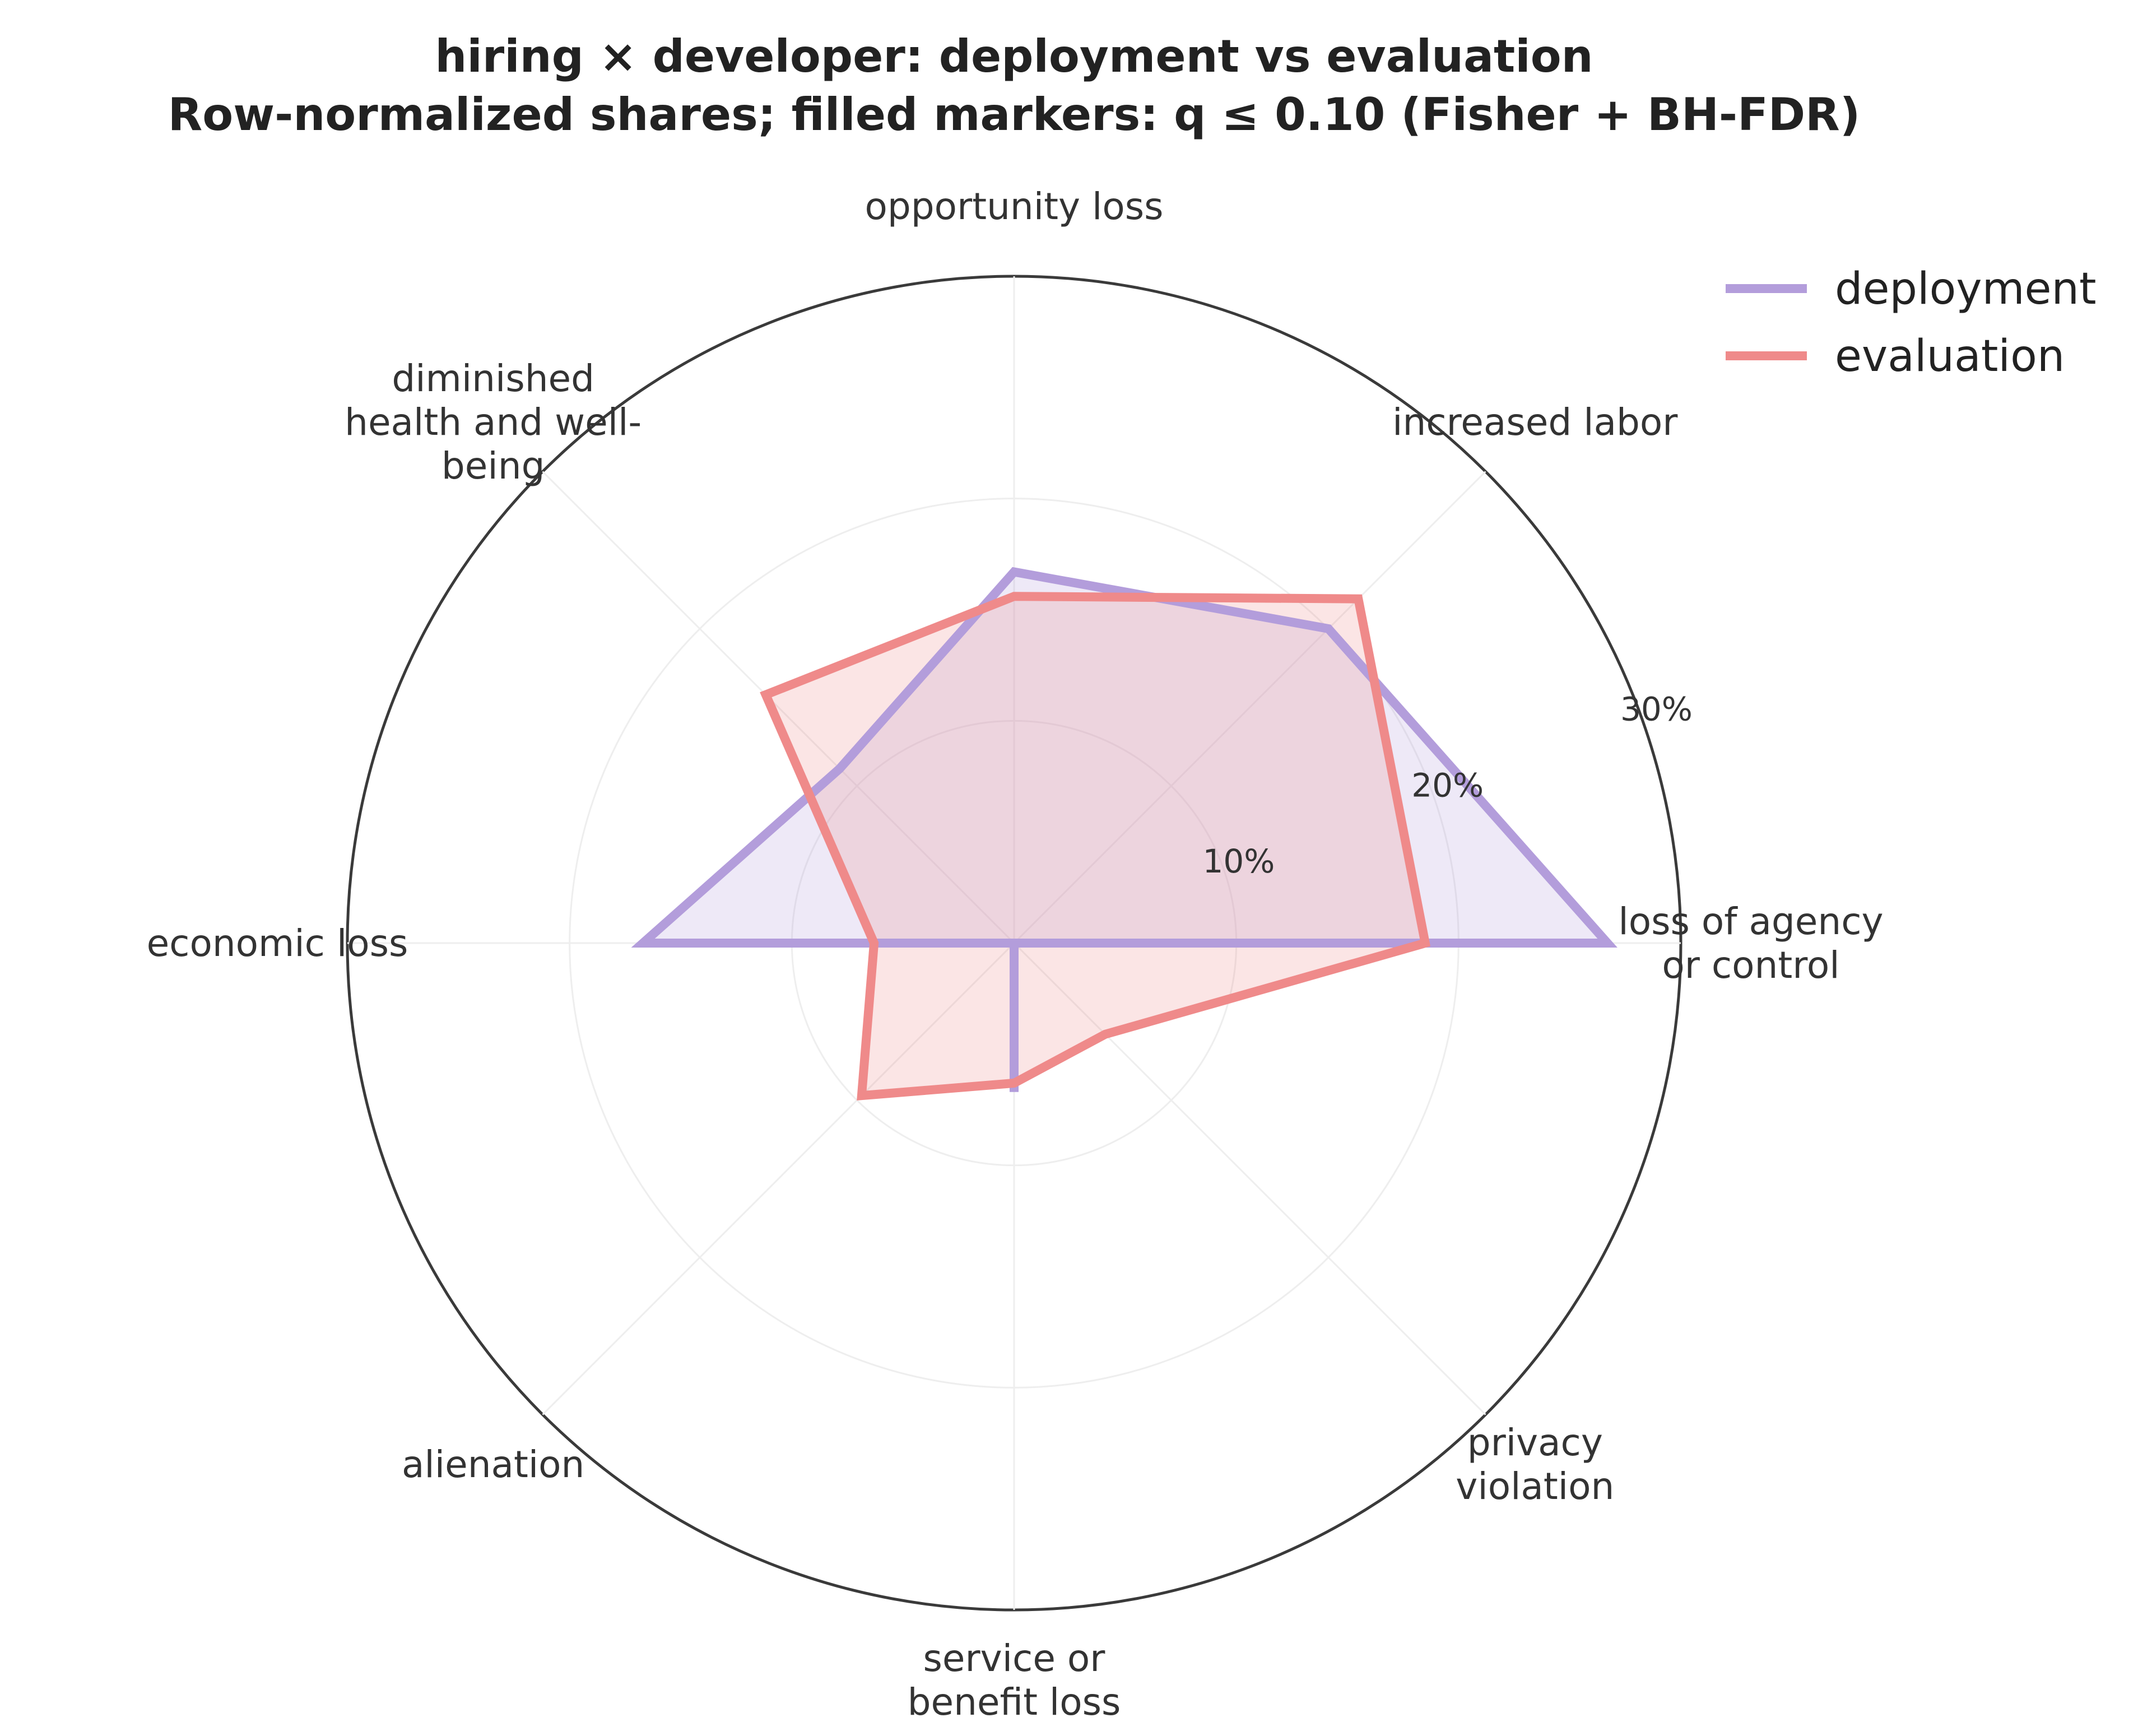 The width and height of the screenshot is (2152, 1736). Describe the element at coordinates (1656, 709) in the screenshot. I see `r-tick-label-30: 30%` at that location.